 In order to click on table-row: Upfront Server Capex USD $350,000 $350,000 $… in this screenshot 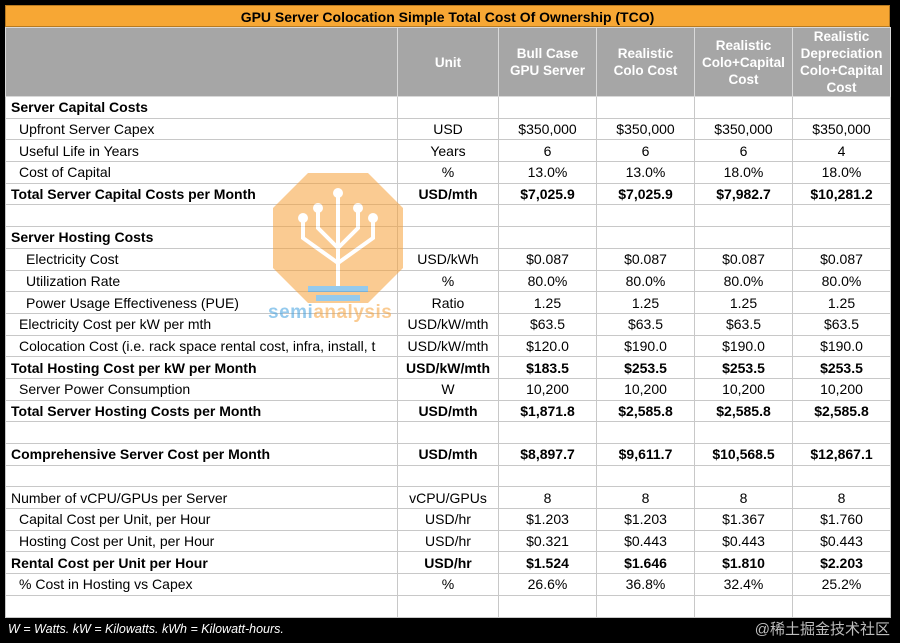, I will do `click(448, 129)`.